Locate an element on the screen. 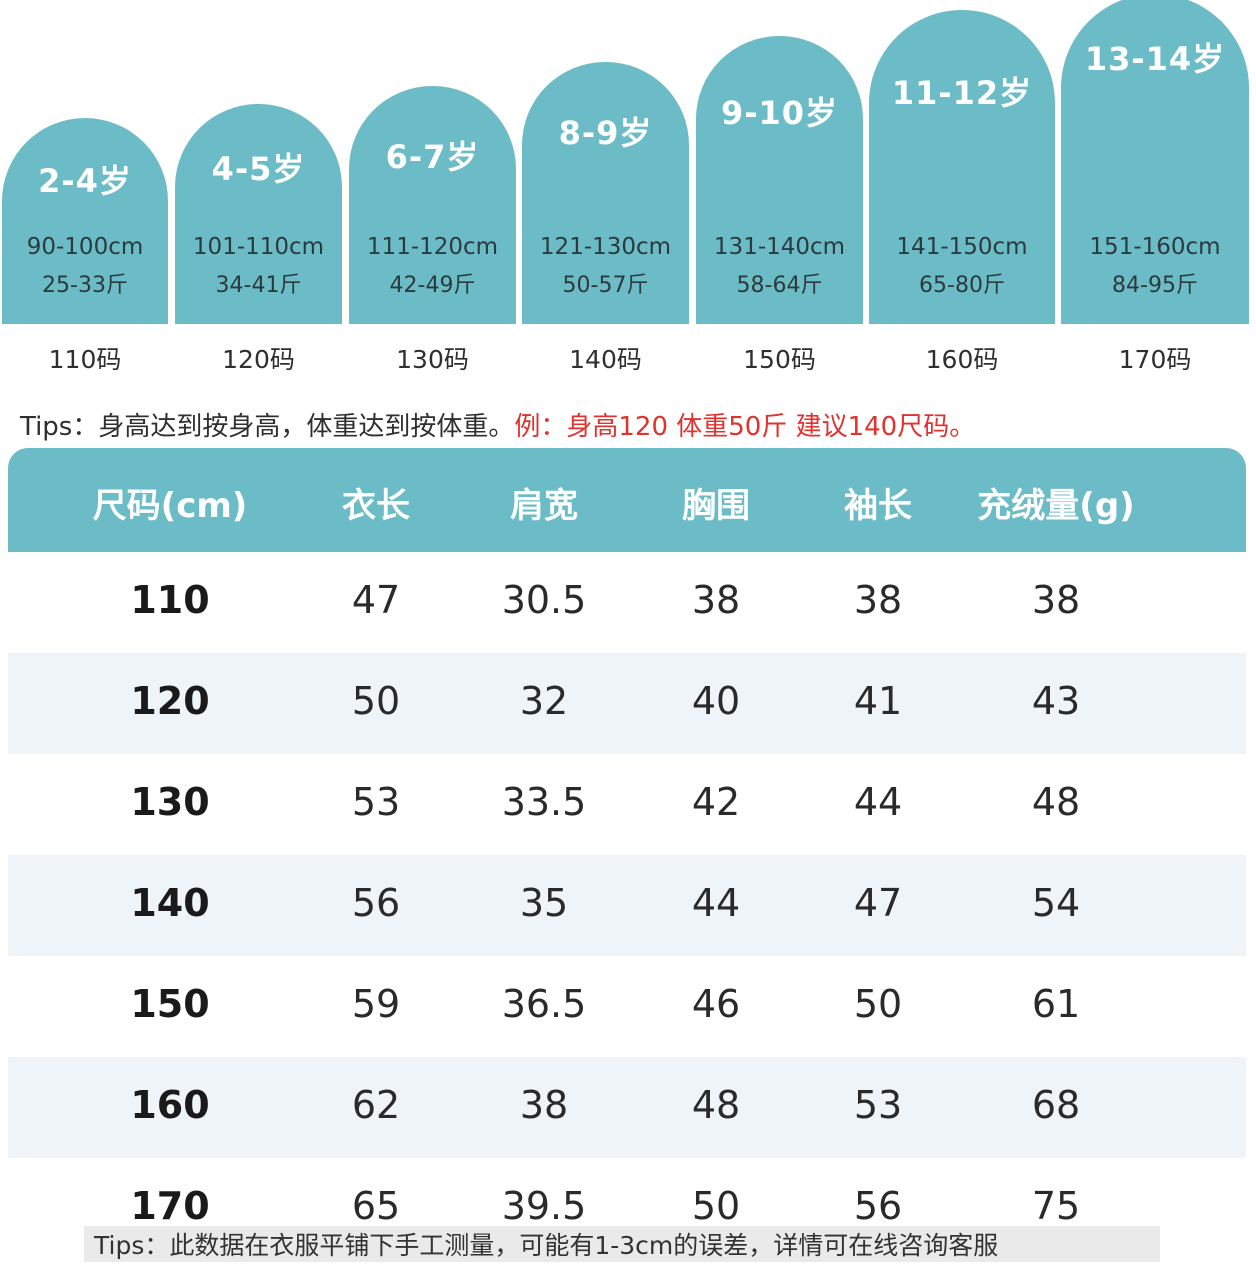 This screenshot has height=1268, width=1256. tips-bottom: Tips：此数据在衣服平铺下手工测量，可能有1-3cm的误差，详情可在线咨询客服 is located at coordinates (622, 1244).